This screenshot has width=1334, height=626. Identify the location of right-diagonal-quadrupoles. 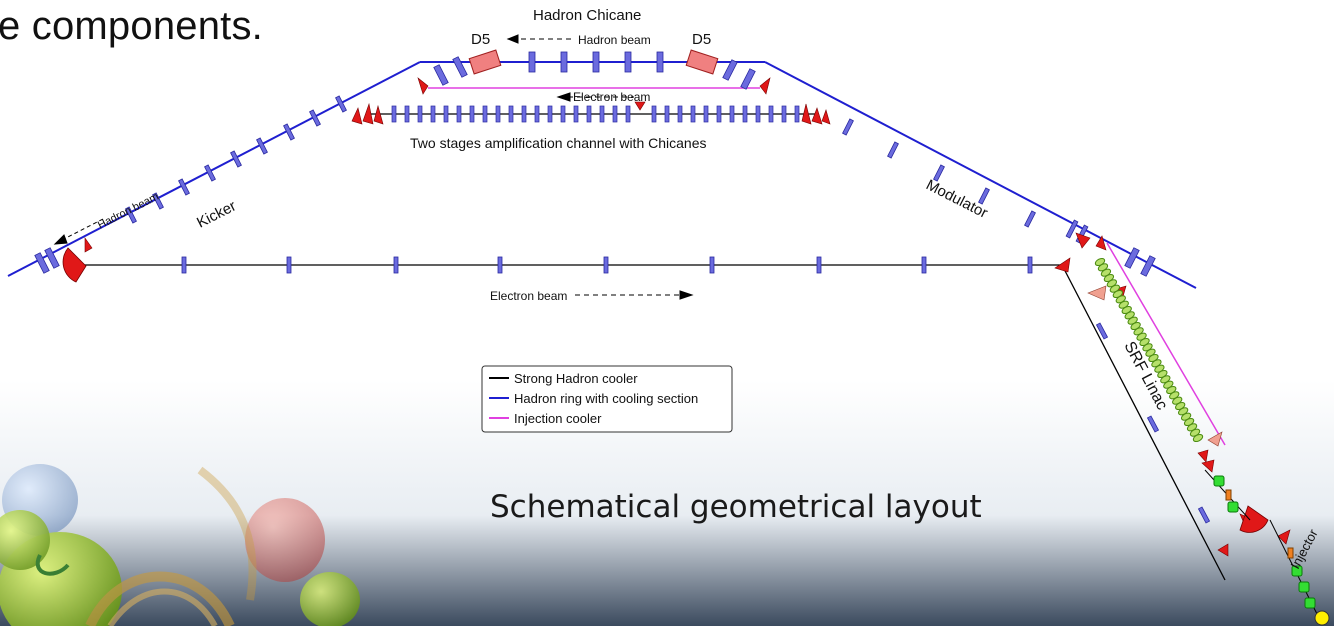
(939, 168).